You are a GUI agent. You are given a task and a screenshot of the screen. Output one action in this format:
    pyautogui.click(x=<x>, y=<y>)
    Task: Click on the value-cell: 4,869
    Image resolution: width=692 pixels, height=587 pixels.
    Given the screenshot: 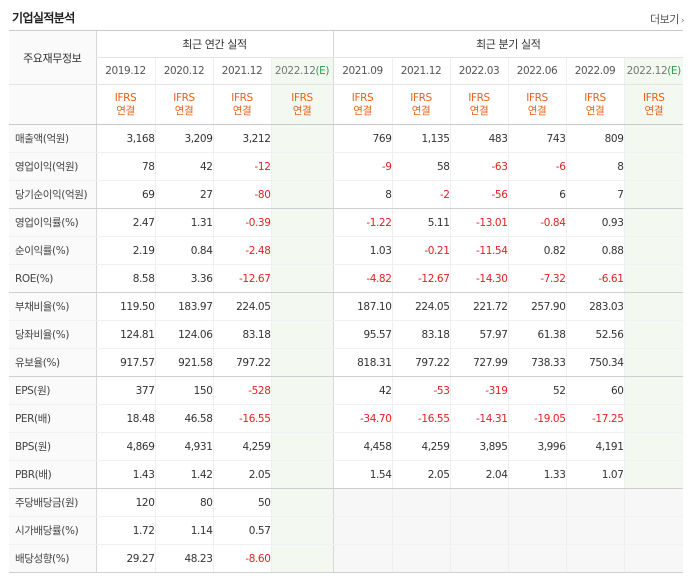 What is the action you would take?
    pyautogui.click(x=125, y=446)
    